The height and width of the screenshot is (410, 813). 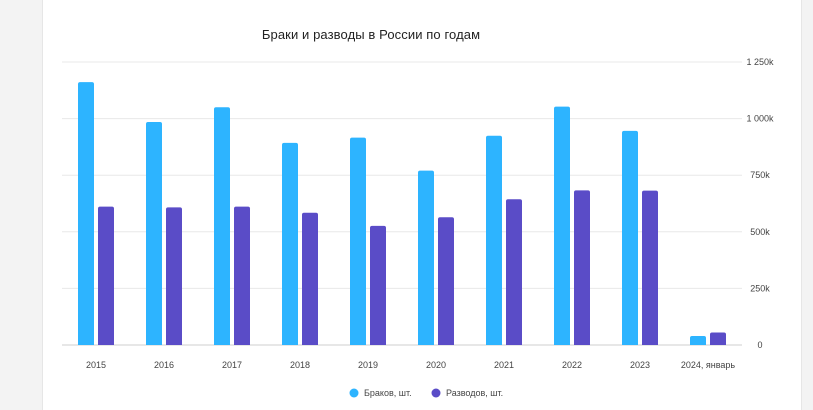 What do you see at coordinates (760, 232) in the screenshot?
I see `y-tick-label: 500k` at bounding box center [760, 232].